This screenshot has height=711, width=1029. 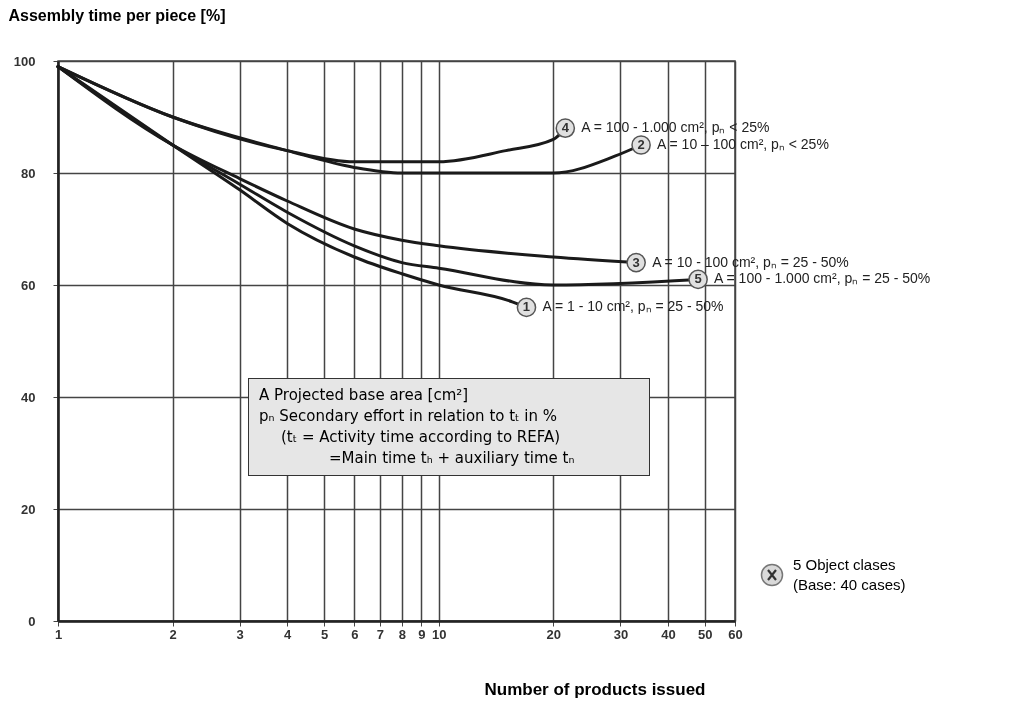 What do you see at coordinates (24, 61) in the screenshot?
I see `y-tick-label: 100` at bounding box center [24, 61].